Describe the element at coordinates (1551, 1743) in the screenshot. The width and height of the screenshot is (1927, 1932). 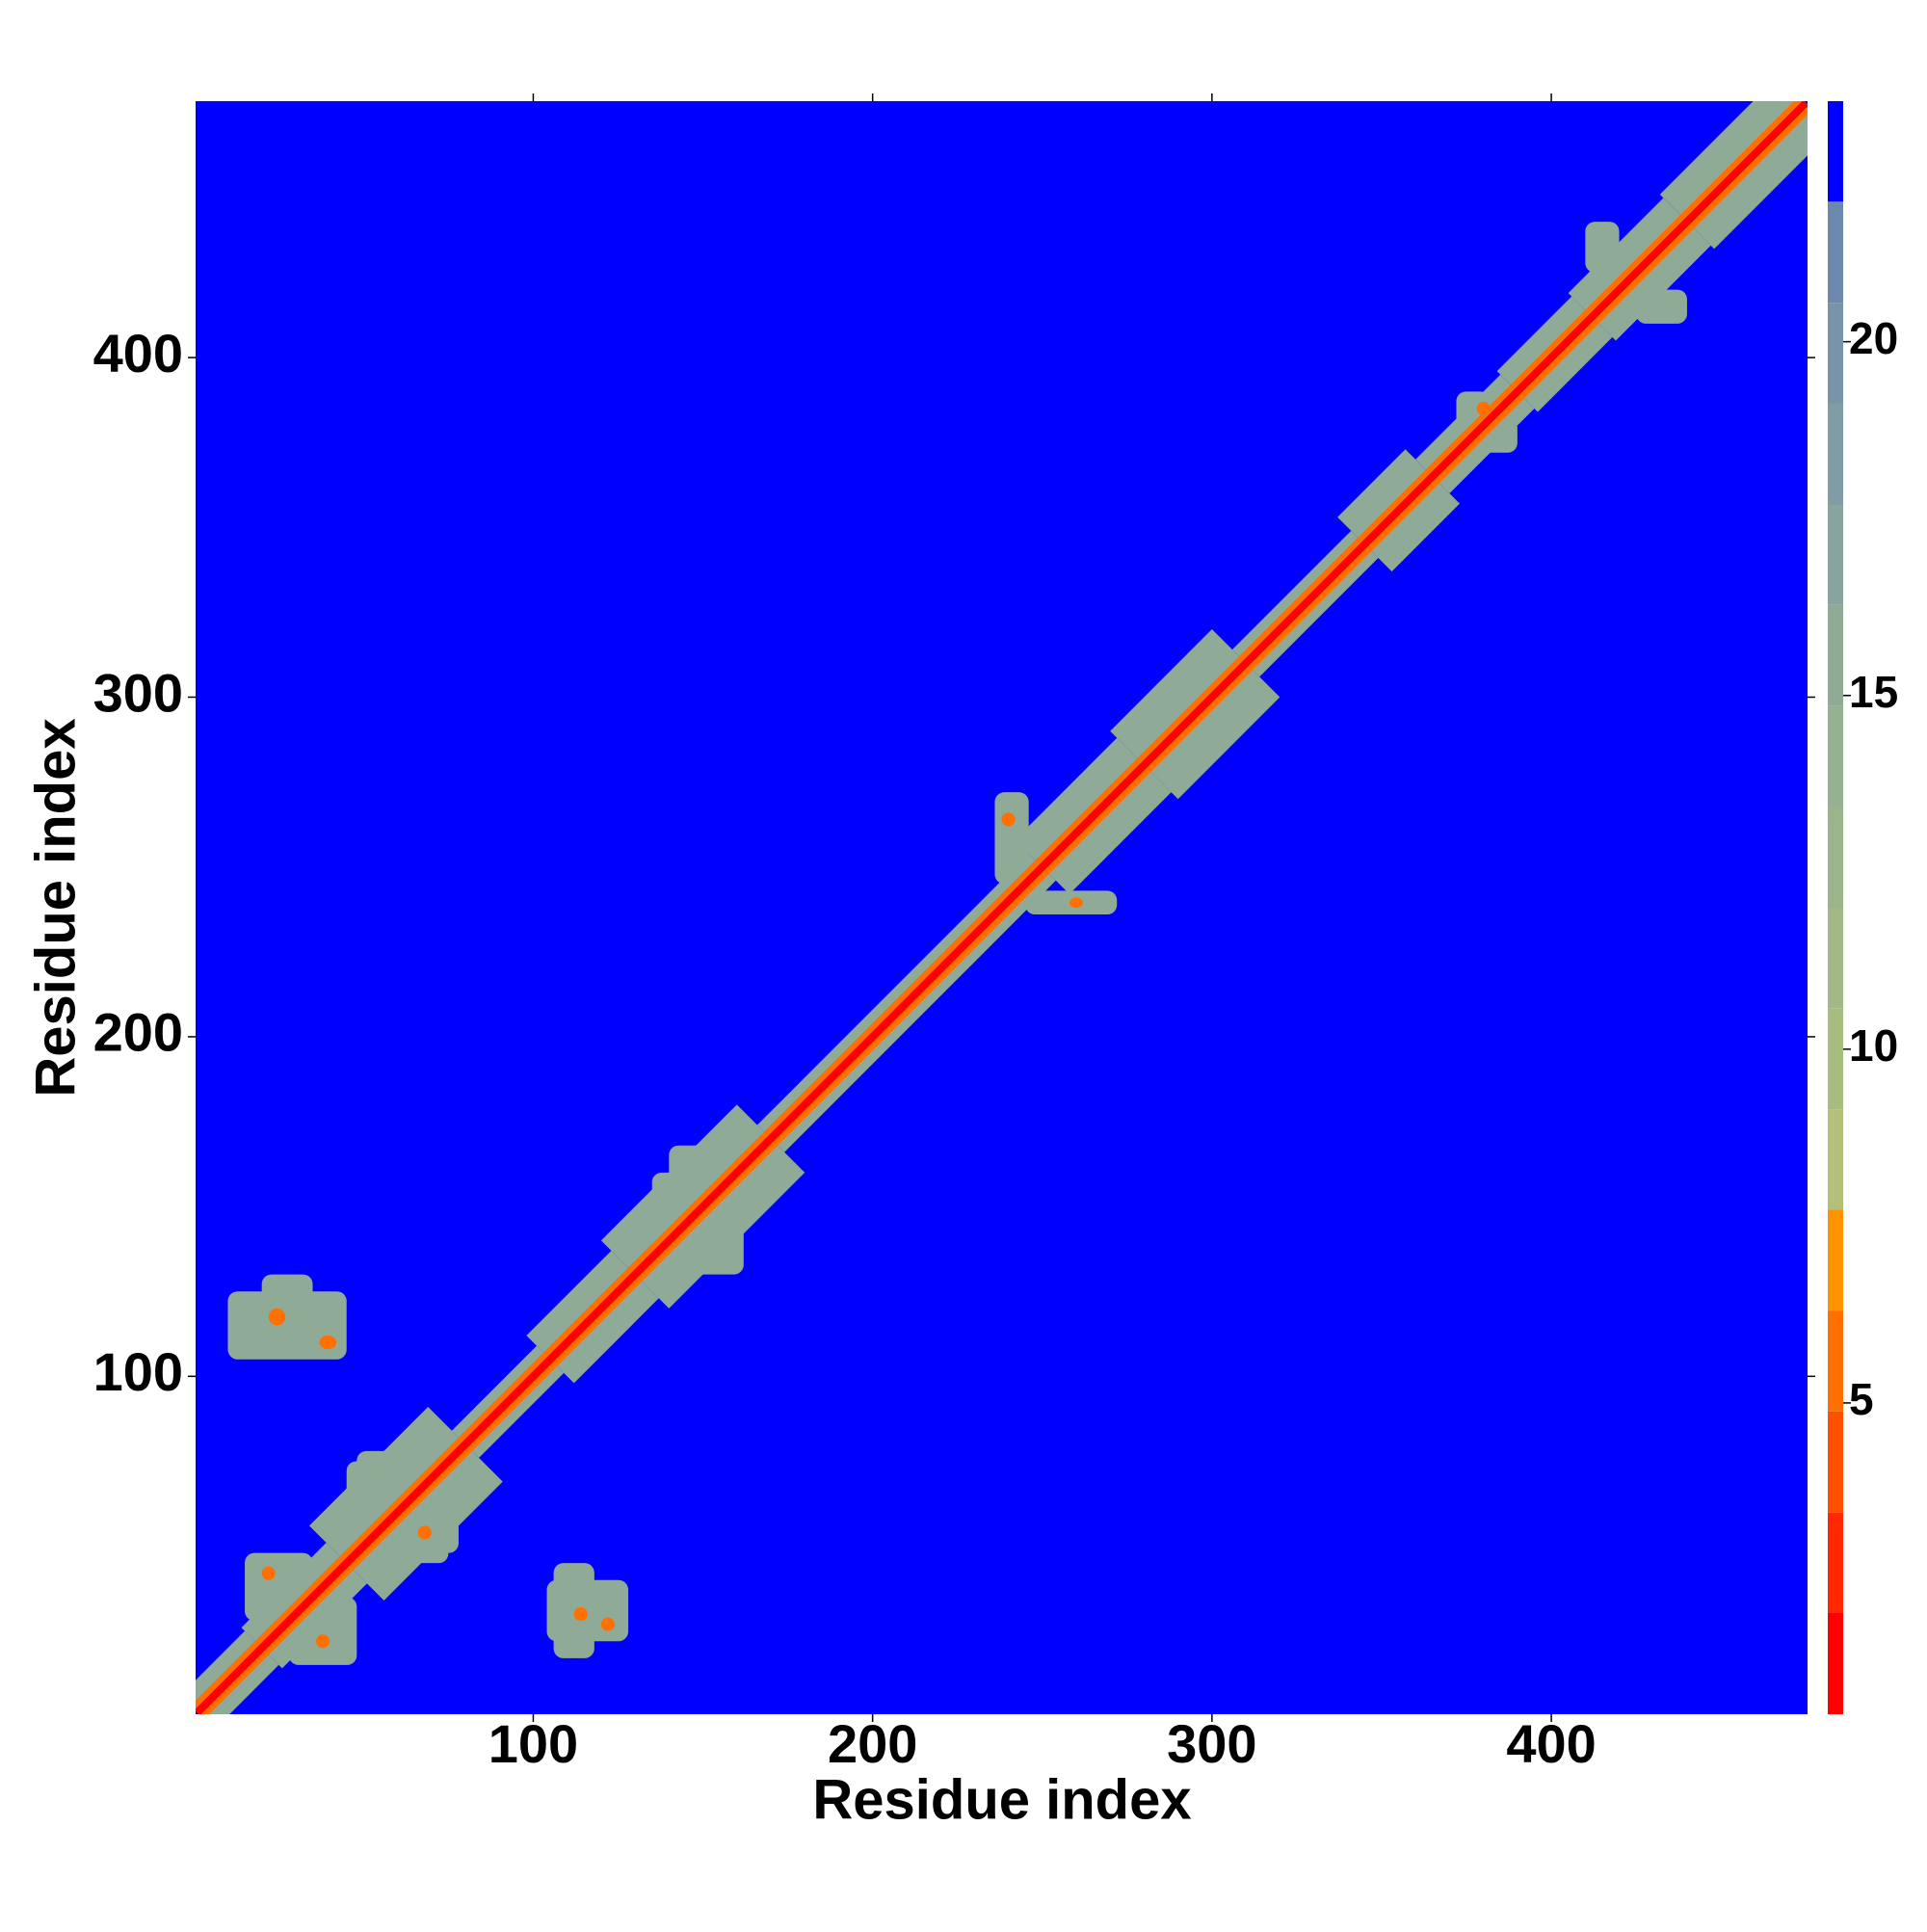
I see `x-tick-label: 400` at that location.